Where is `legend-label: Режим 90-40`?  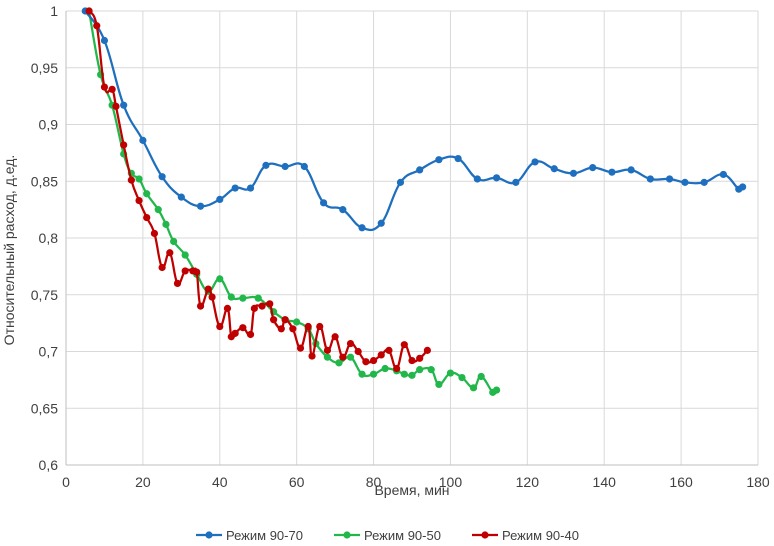 legend-label: Режим 90-40 is located at coordinates (540, 535).